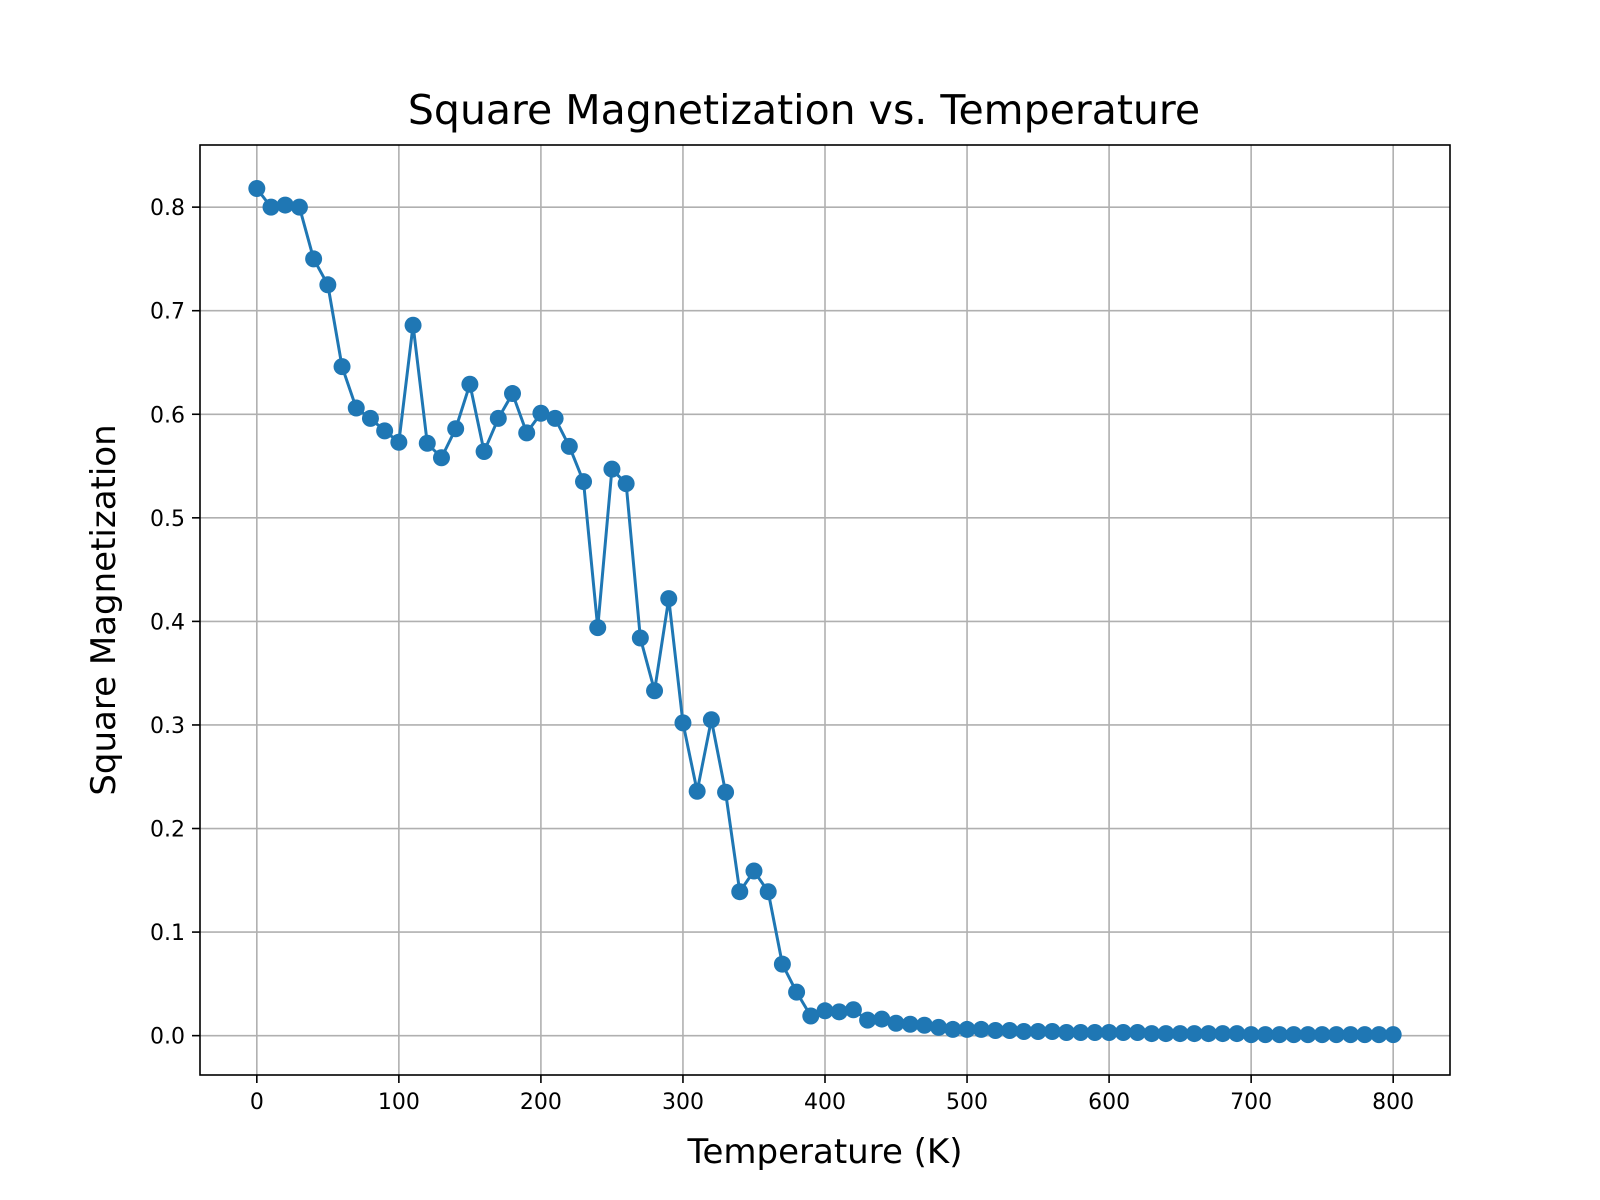 This screenshot has width=1600, height=1200. What do you see at coordinates (541, 1102) in the screenshot?
I see `x-tick-label: 200` at bounding box center [541, 1102].